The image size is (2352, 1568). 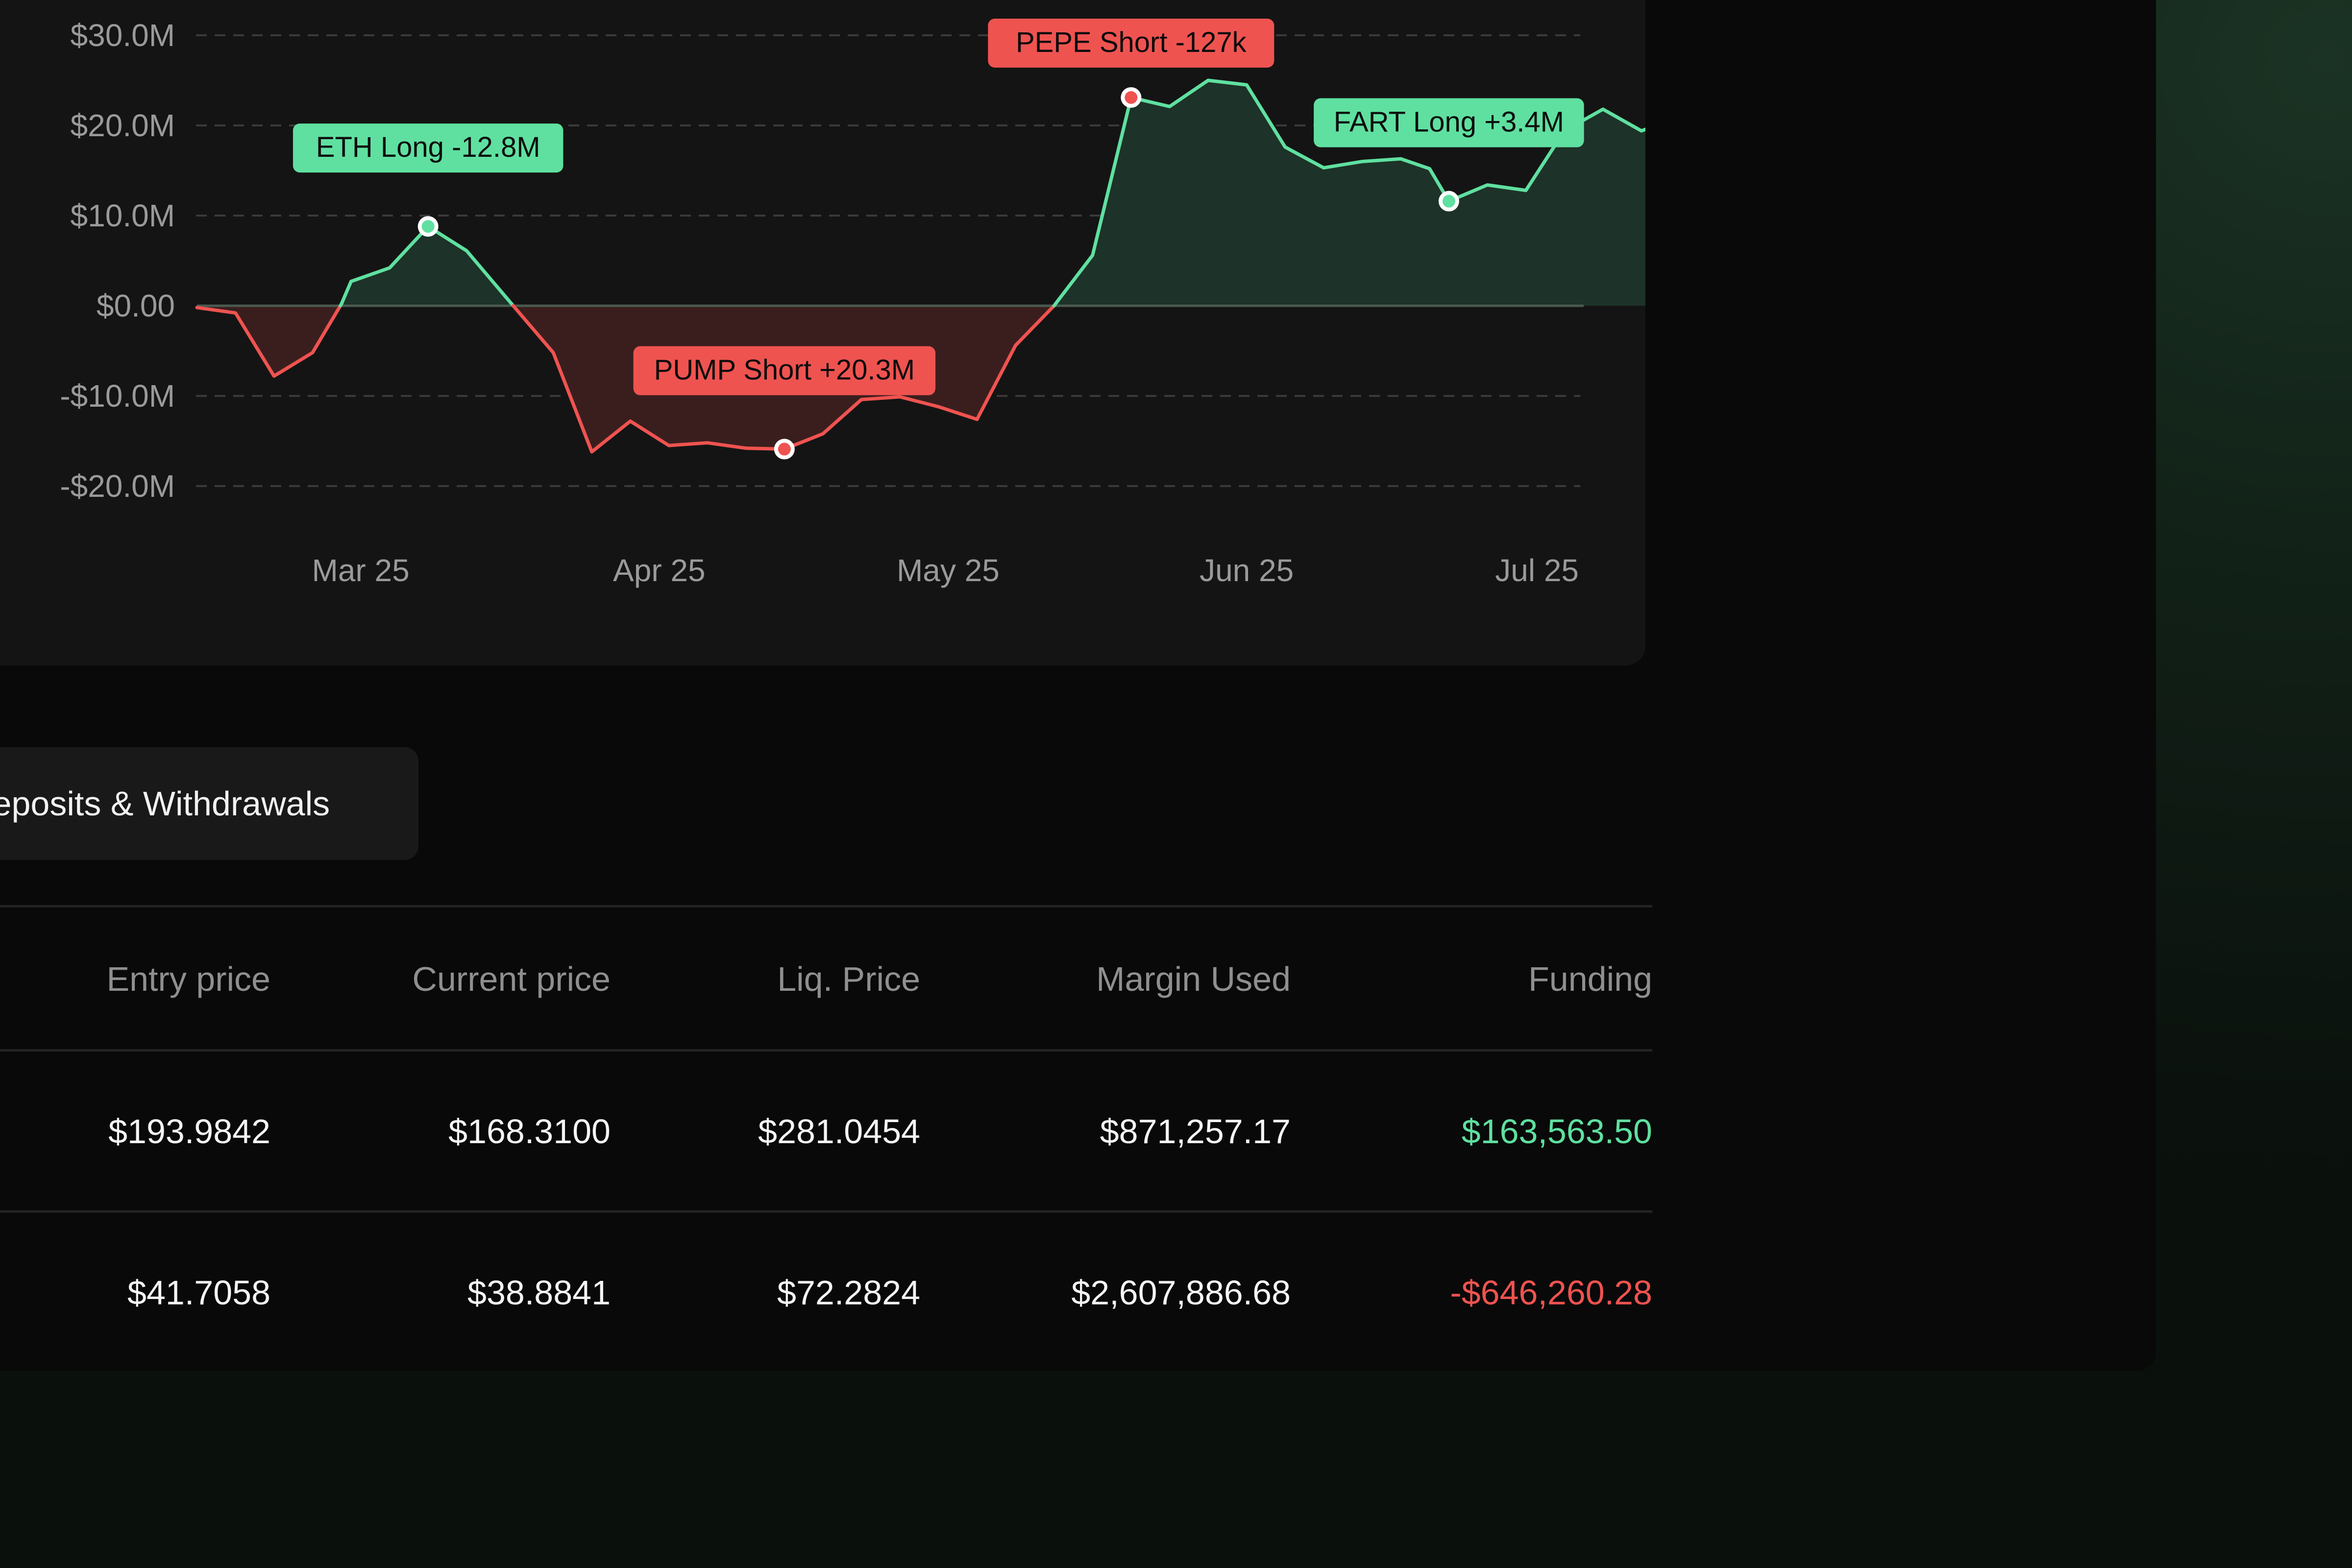 I want to click on loss-area, so click(x=269, y=341).